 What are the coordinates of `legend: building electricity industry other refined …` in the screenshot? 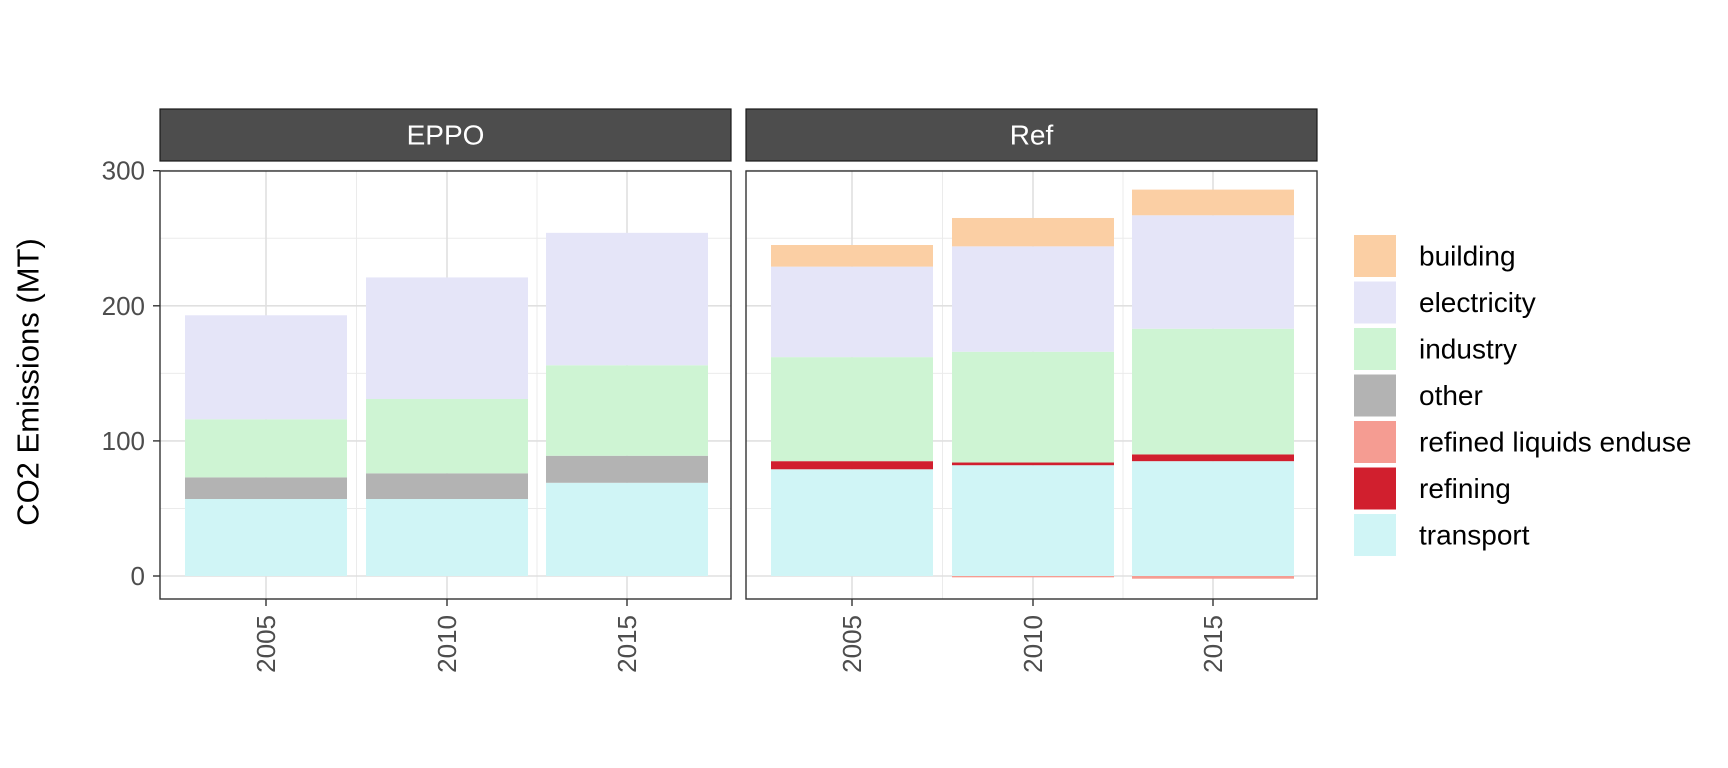 It's located at (1522, 395).